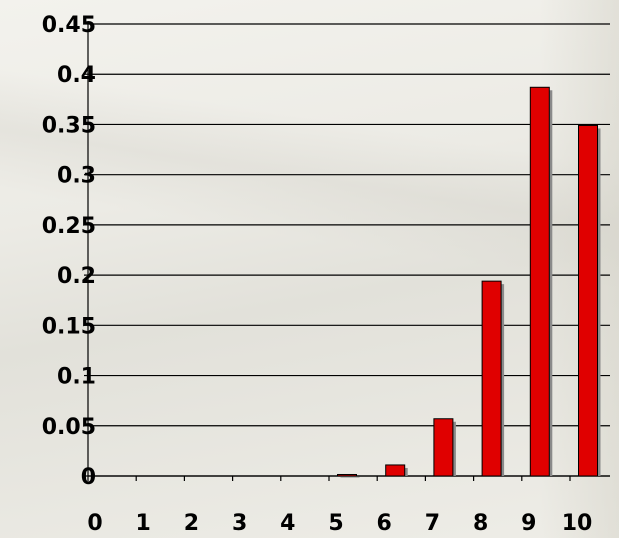 The height and width of the screenshot is (538, 619). I want to click on y-tick-labels: 0 0.05 0.1 0.15 0.2 0.25 0.3 0.35 0.4 0.45, so click(69, 251).